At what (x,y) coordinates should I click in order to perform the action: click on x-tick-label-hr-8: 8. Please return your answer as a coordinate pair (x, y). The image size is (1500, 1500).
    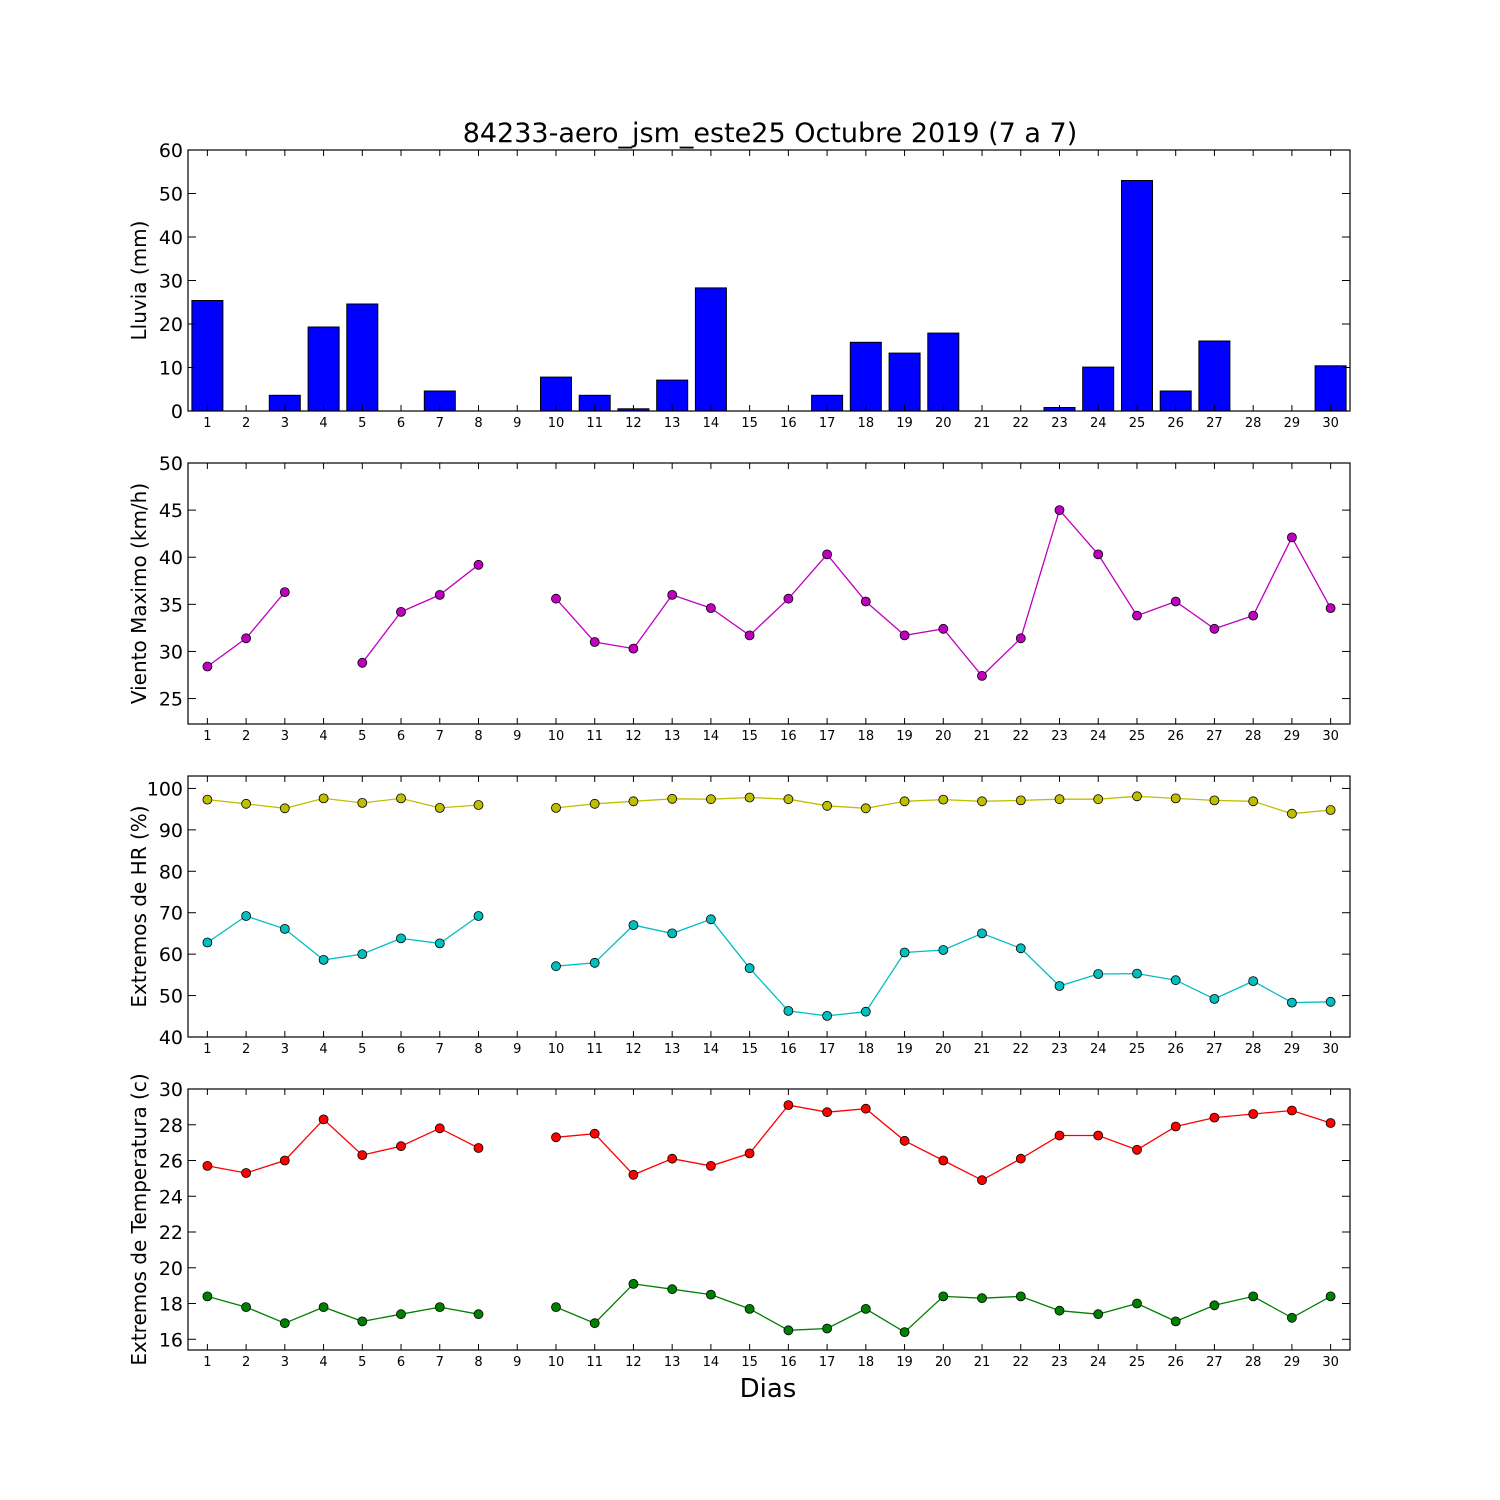
    Looking at the image, I should click on (478, 1049).